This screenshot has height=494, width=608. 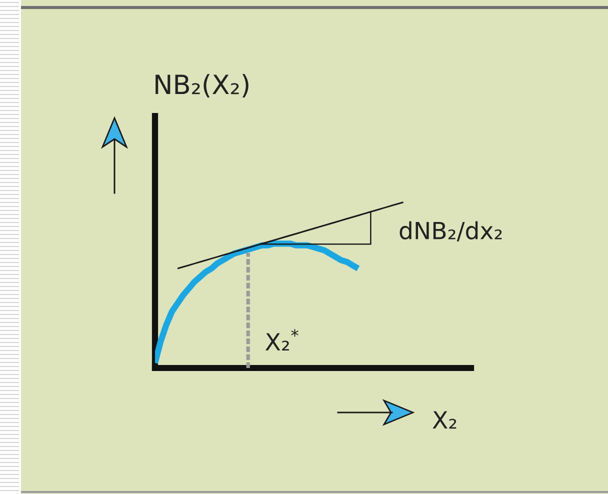 What do you see at coordinates (202, 86) in the screenshot?
I see `y-axis-title: NB₂(X₂)` at bounding box center [202, 86].